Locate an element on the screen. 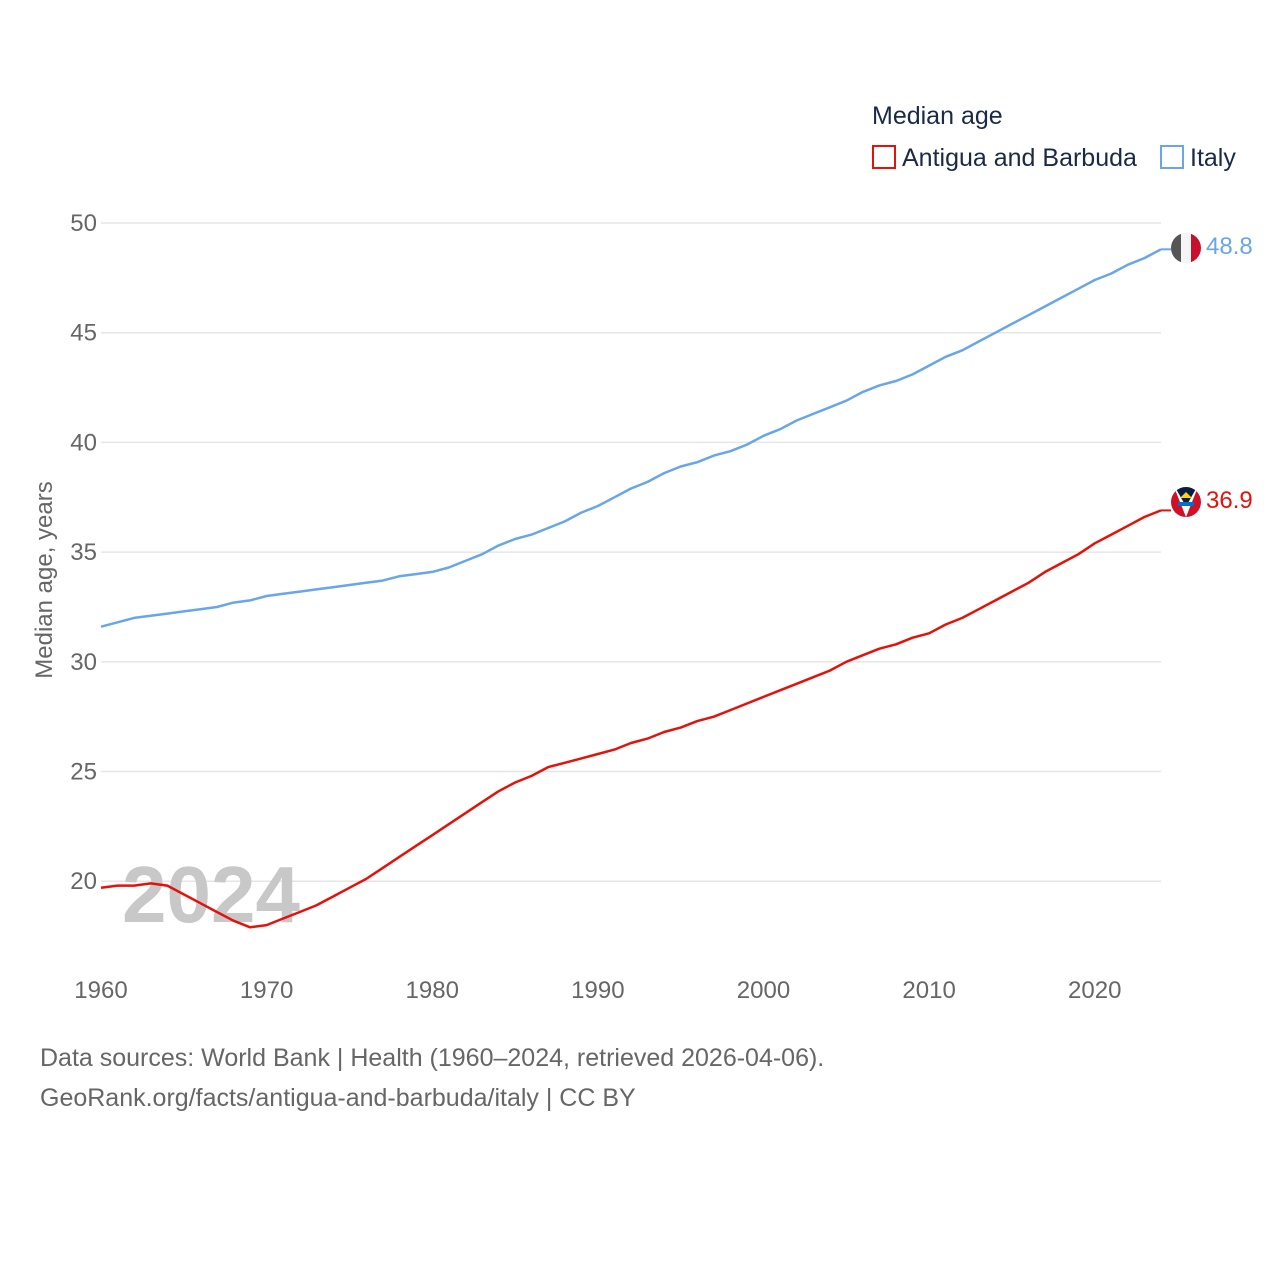 Image resolution: width=1280 pixels, height=1280 pixels. y-tick-labels: 20 25 30 35 40 45 50 is located at coordinates (83, 552).